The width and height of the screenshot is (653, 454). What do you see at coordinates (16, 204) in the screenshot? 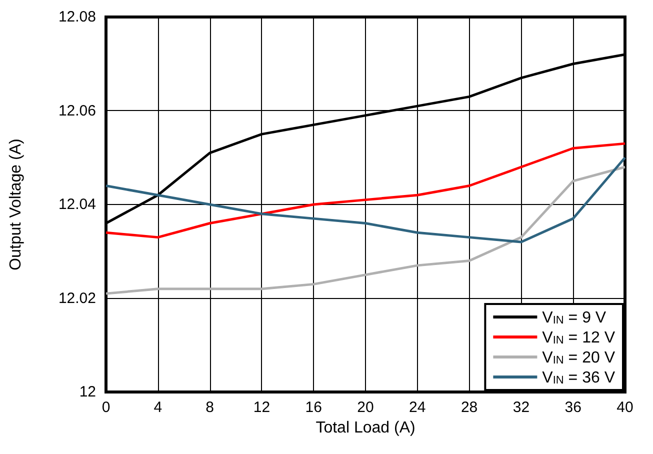
I see `y-axis-title: Output Voltage (A)` at bounding box center [16, 204].